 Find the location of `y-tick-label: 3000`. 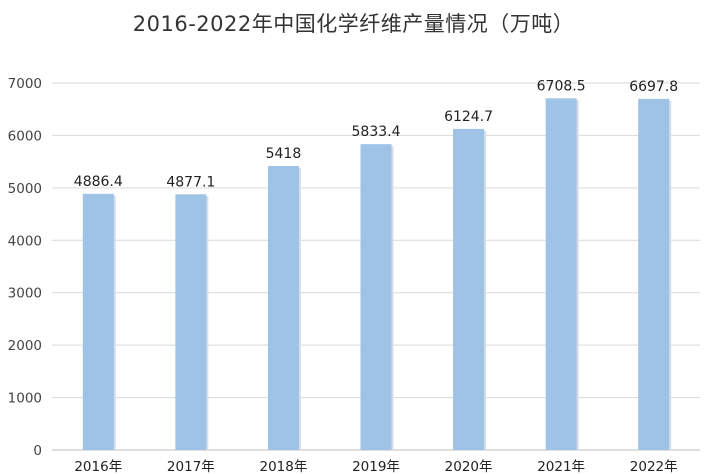

y-tick-label: 3000 is located at coordinates (25, 294).